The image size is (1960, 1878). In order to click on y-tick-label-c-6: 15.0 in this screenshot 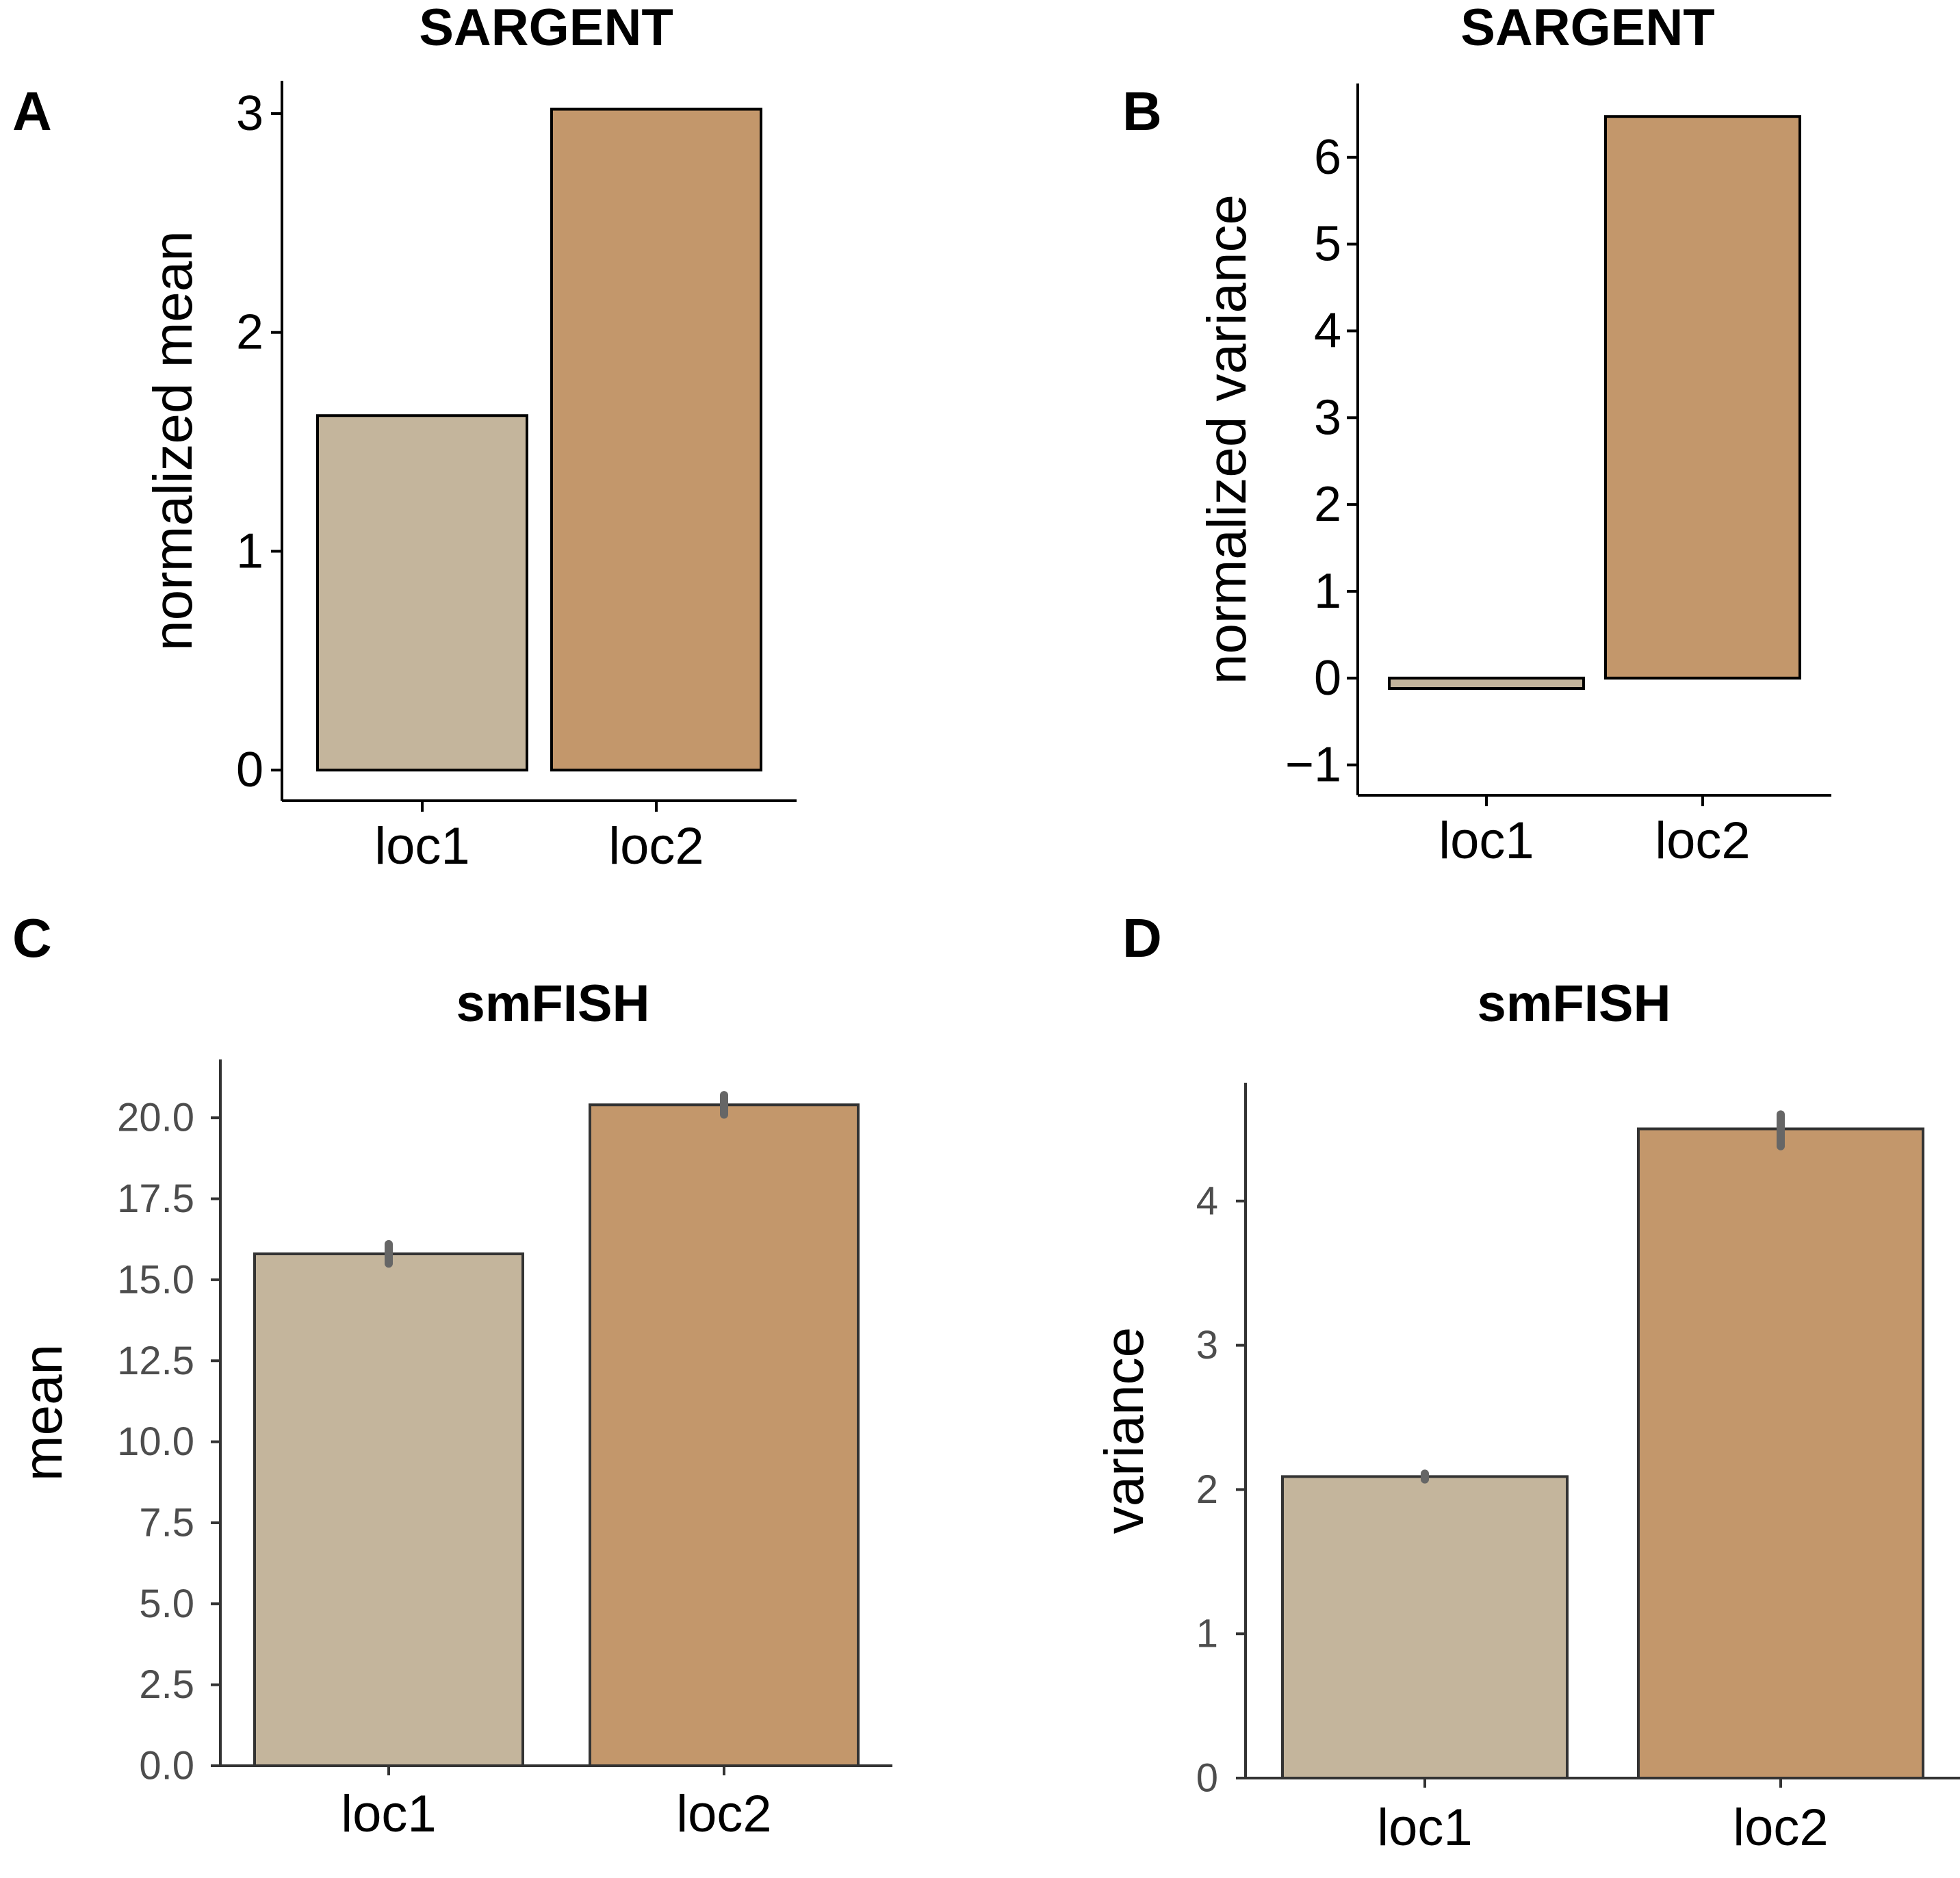, I will do `click(155, 1279)`.